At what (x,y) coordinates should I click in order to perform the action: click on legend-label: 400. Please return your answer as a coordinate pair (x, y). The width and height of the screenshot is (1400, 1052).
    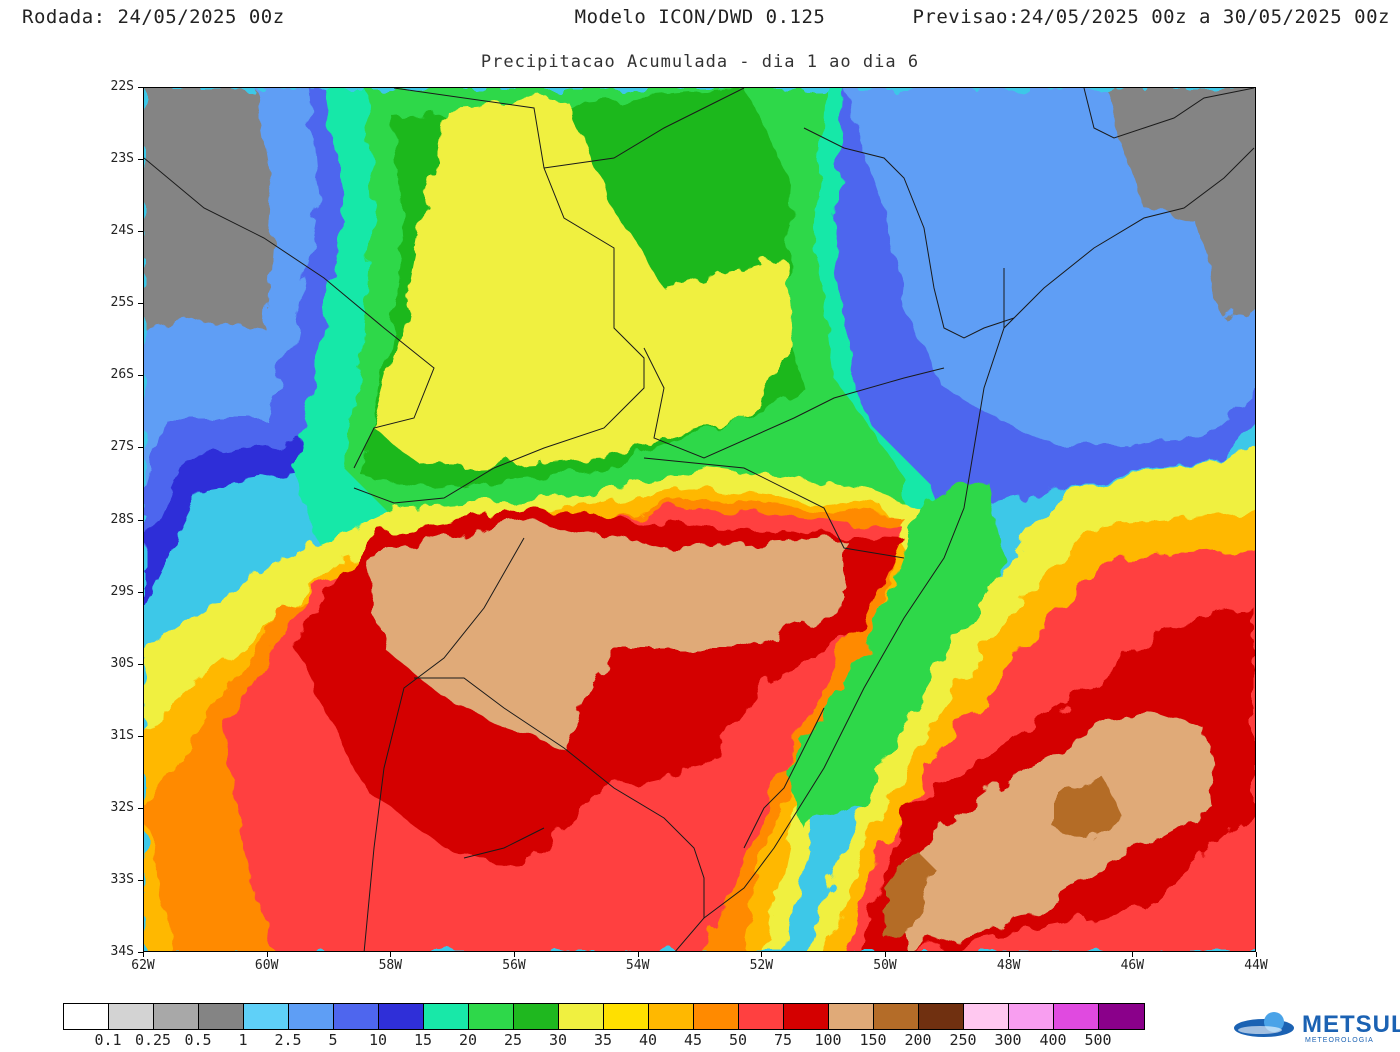
    Looking at the image, I should click on (1053, 1040).